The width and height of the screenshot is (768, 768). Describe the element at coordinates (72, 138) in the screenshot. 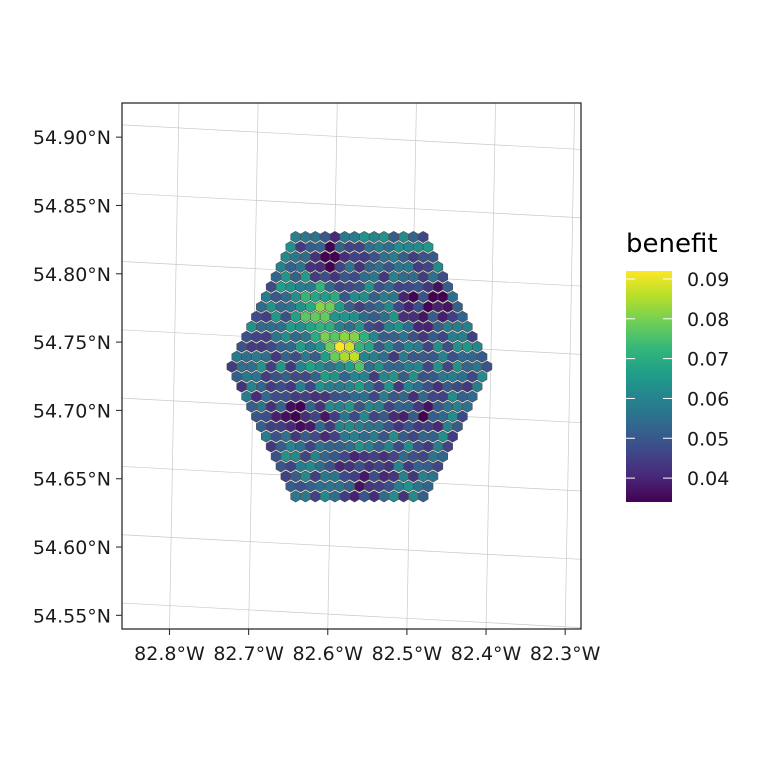

I see `y-tick-label: 54.90°N` at that location.